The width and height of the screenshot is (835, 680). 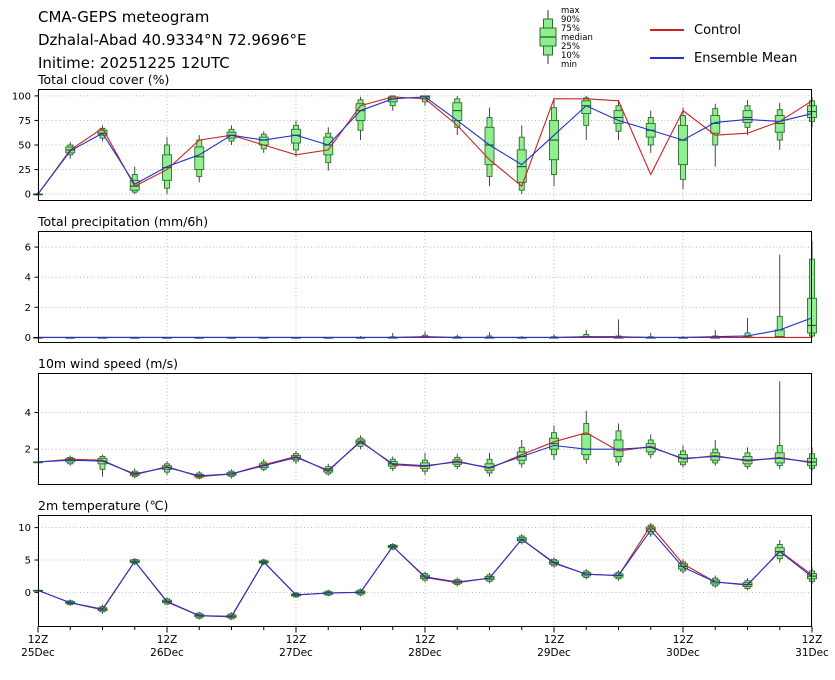 What do you see at coordinates (667, 30) in the screenshot?
I see `control-line-swatch` at bounding box center [667, 30].